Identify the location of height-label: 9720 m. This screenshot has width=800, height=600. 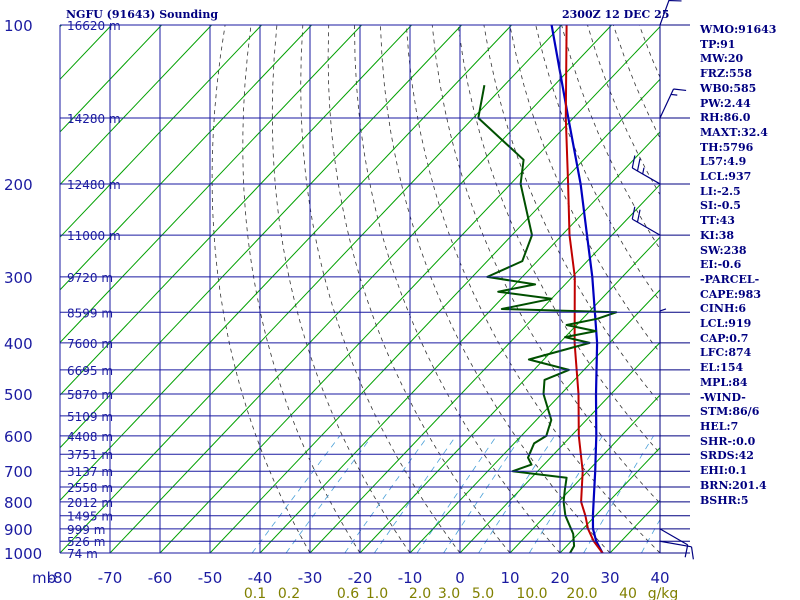
(90, 278).